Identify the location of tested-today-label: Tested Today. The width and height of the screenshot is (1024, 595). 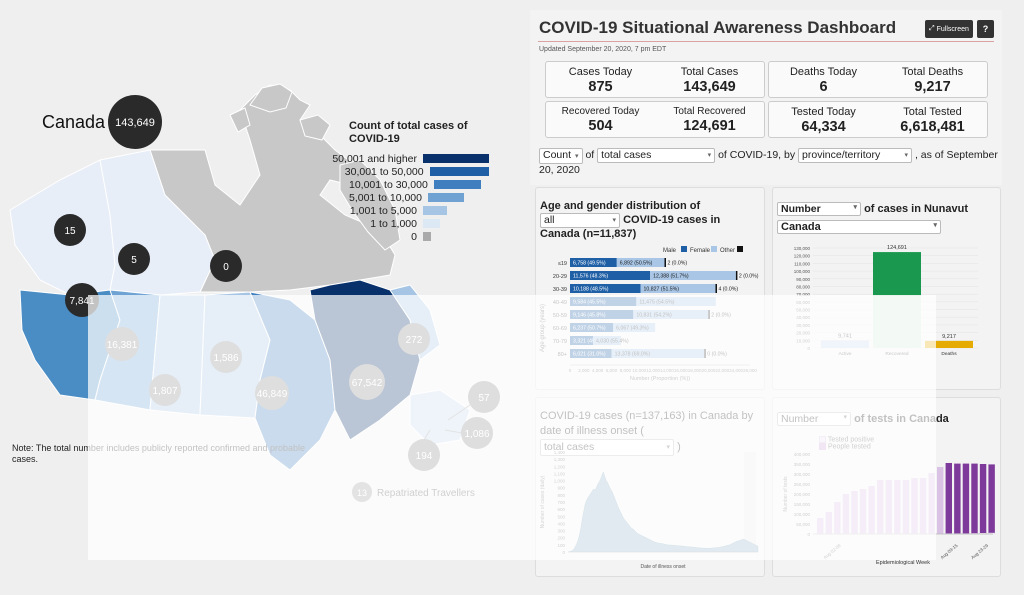
(823, 112).